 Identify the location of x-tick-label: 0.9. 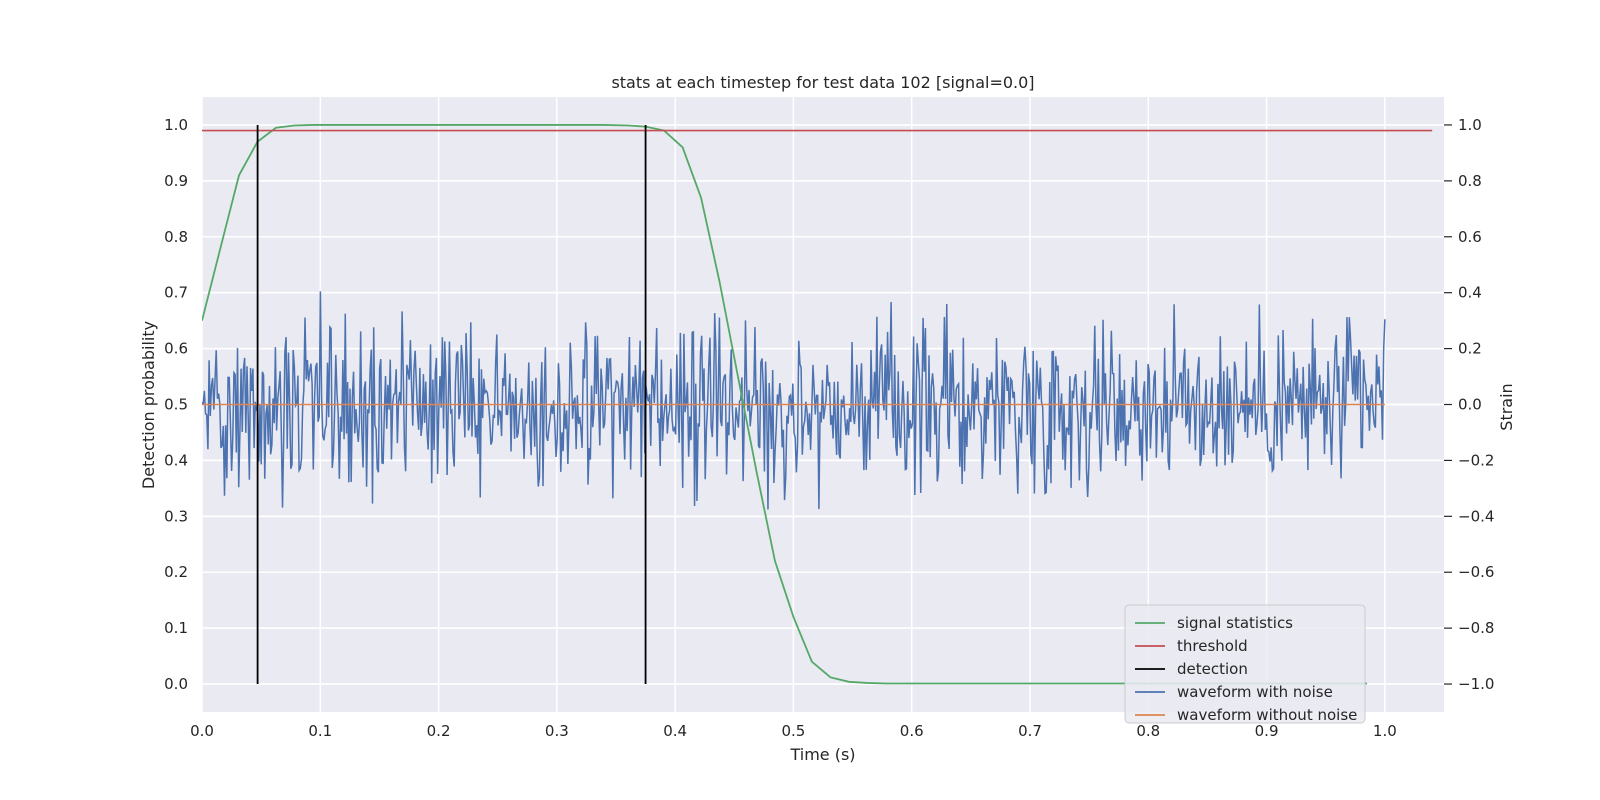
(1267, 731).